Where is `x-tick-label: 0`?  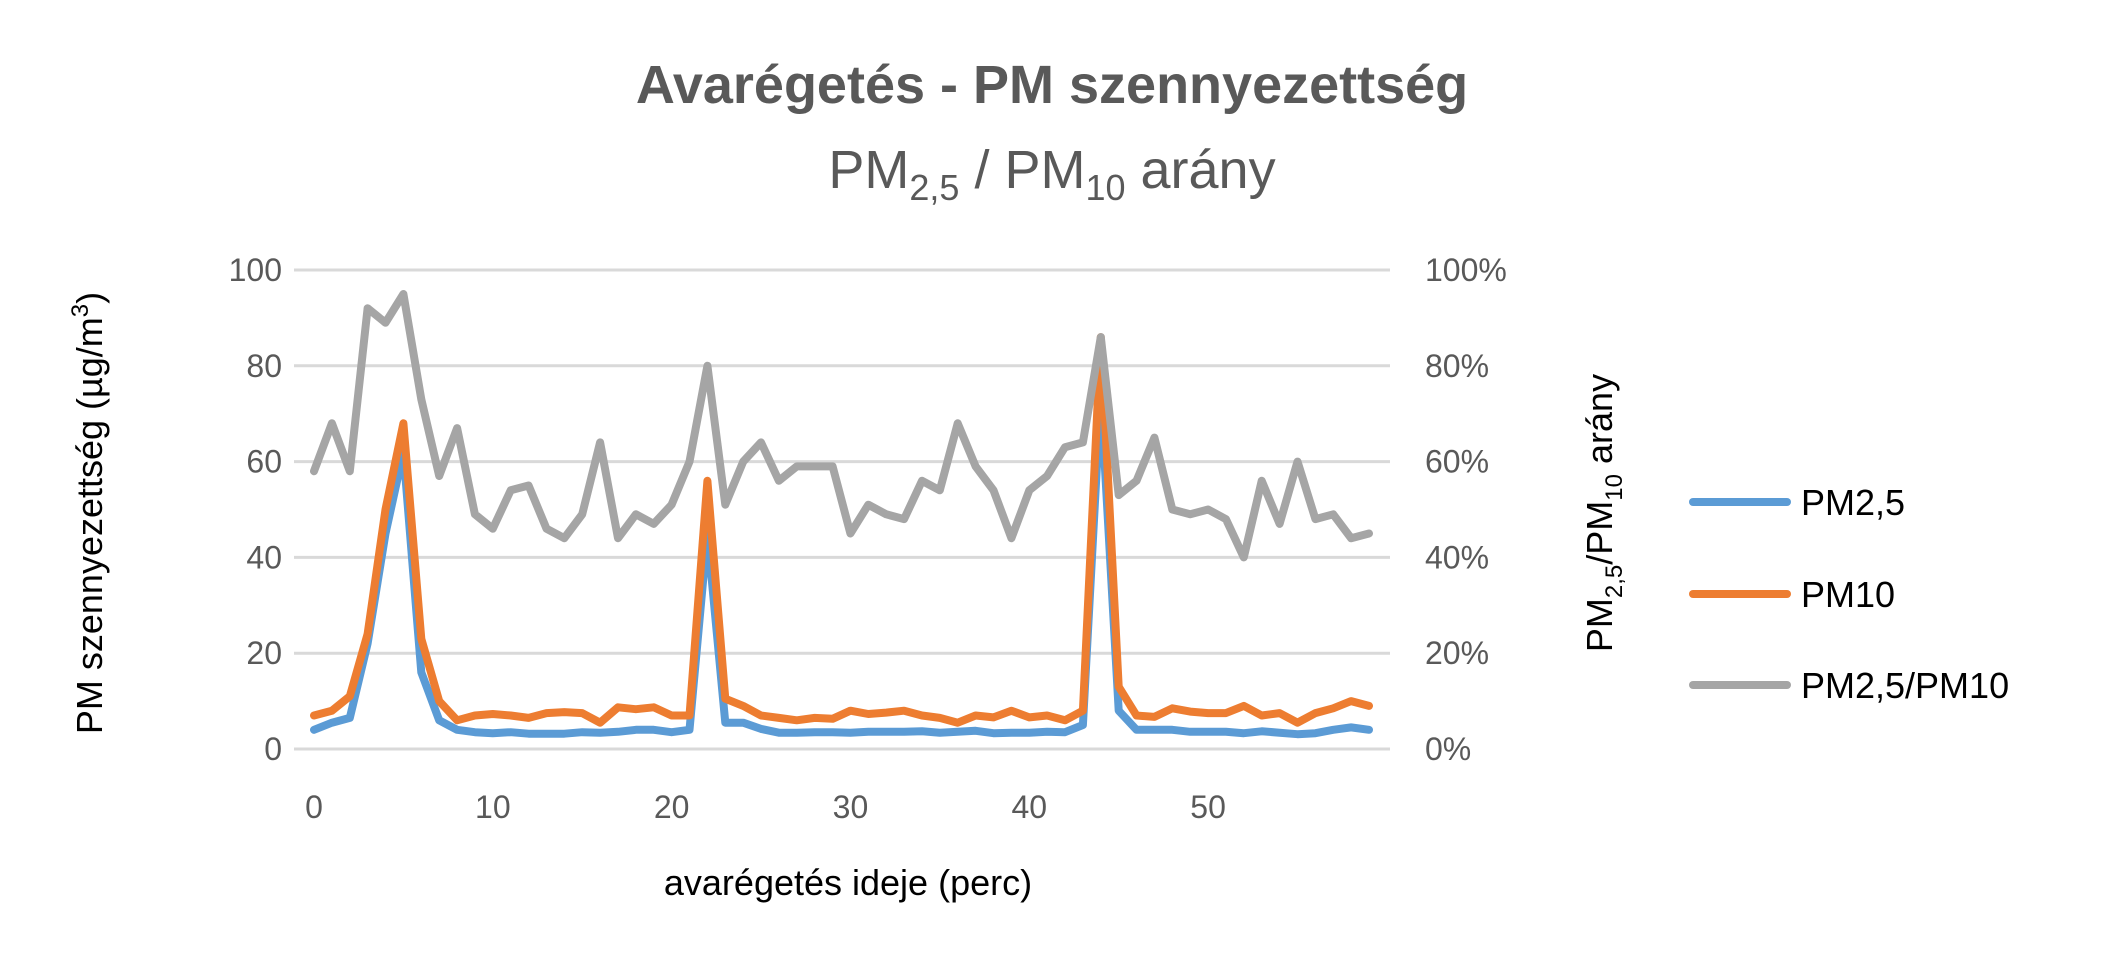 x-tick-label: 0 is located at coordinates (314, 807).